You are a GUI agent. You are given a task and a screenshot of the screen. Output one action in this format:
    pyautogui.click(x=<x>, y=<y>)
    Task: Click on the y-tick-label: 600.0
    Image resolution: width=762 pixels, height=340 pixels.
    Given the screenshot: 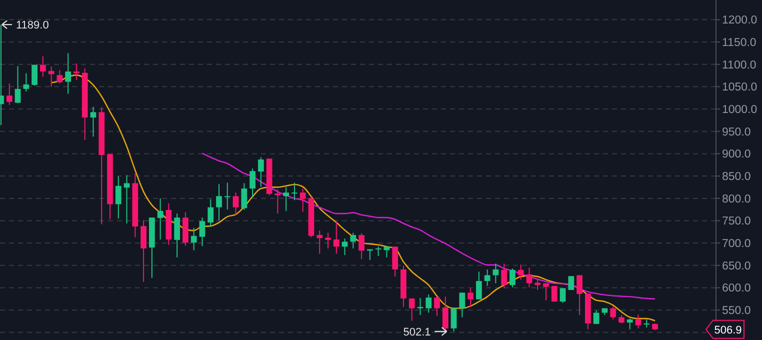 What is the action you would take?
    pyautogui.click(x=736, y=288)
    